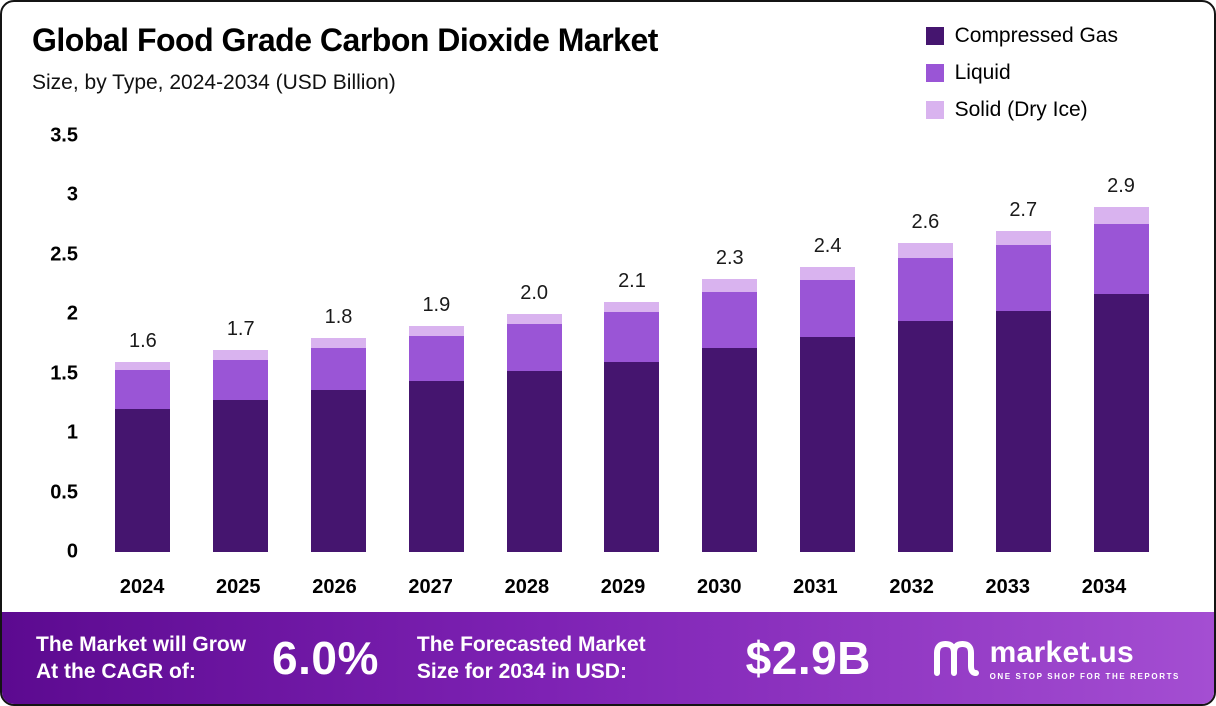 This screenshot has height=706, width=1216. Describe the element at coordinates (729, 257) in the screenshot. I see `bar-total-label: 2.3` at that location.